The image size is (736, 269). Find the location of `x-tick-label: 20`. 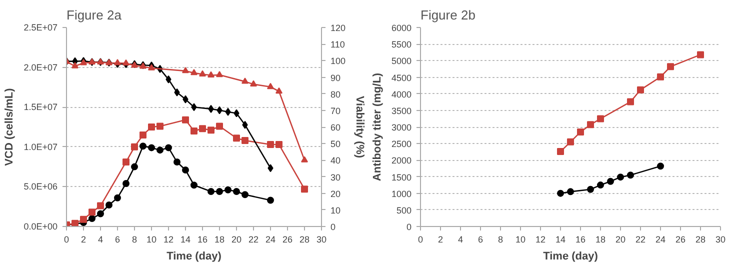

x-tick-label: 20 is located at coordinates (620, 239).